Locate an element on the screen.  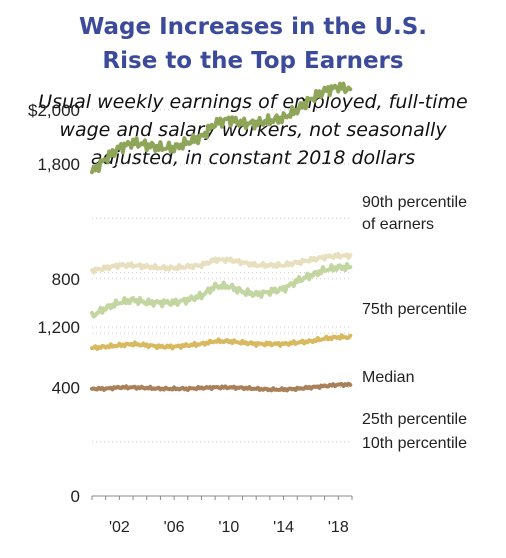
subtitle-line-2: wage and salary workers, not seasonally is located at coordinates (253, 130).